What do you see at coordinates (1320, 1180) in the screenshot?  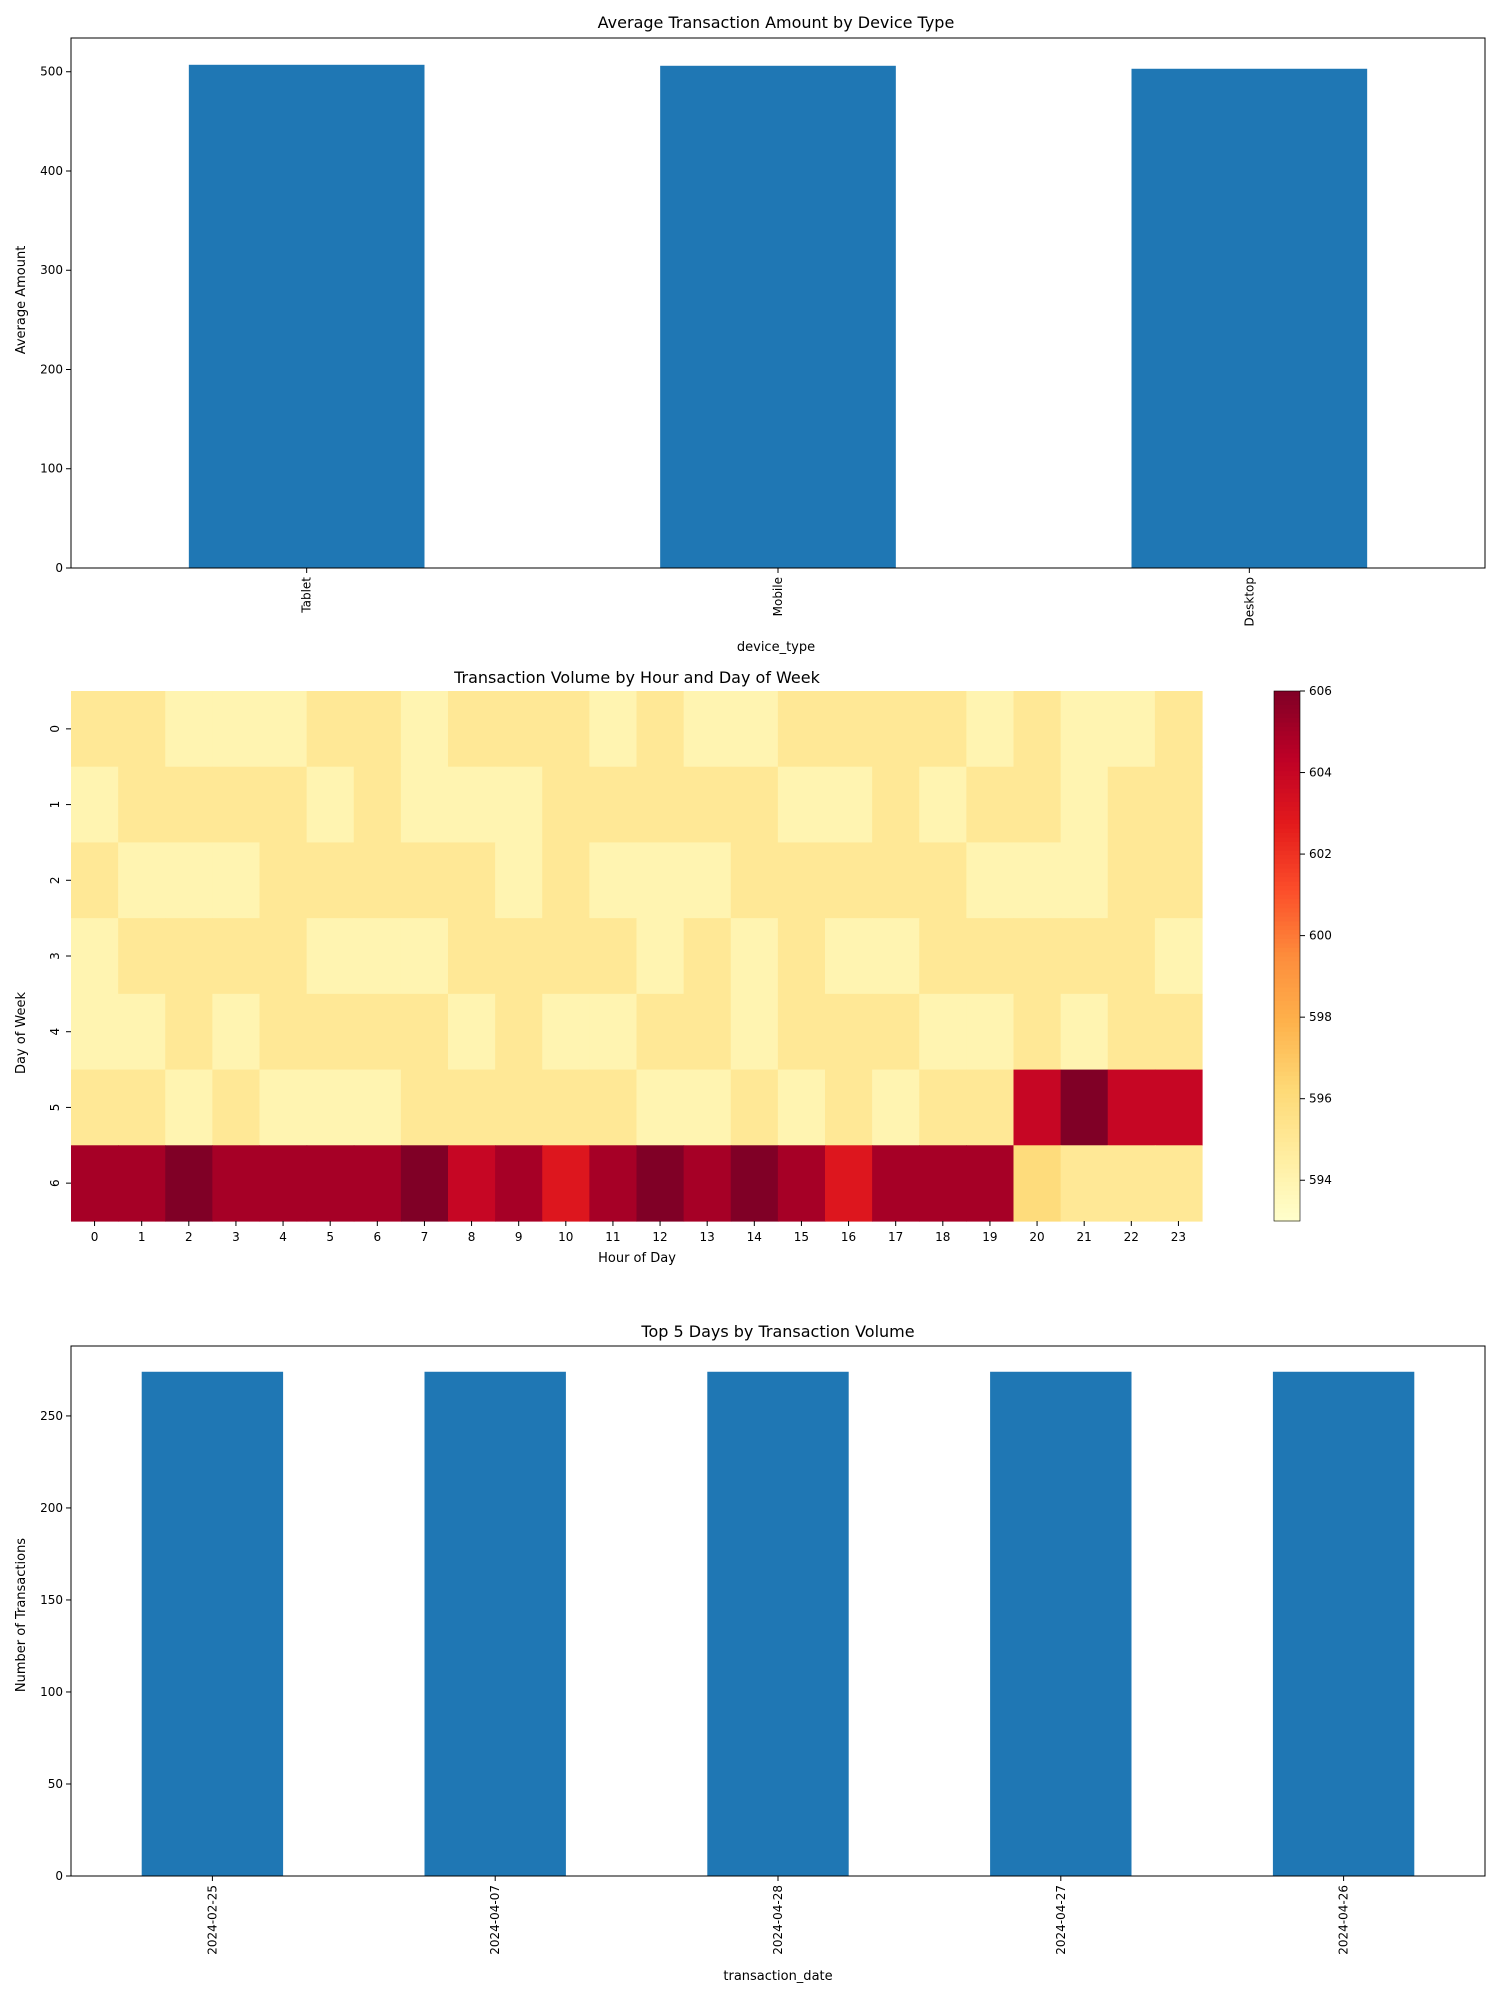 I see `colorbar-tick-label: 594` at bounding box center [1320, 1180].